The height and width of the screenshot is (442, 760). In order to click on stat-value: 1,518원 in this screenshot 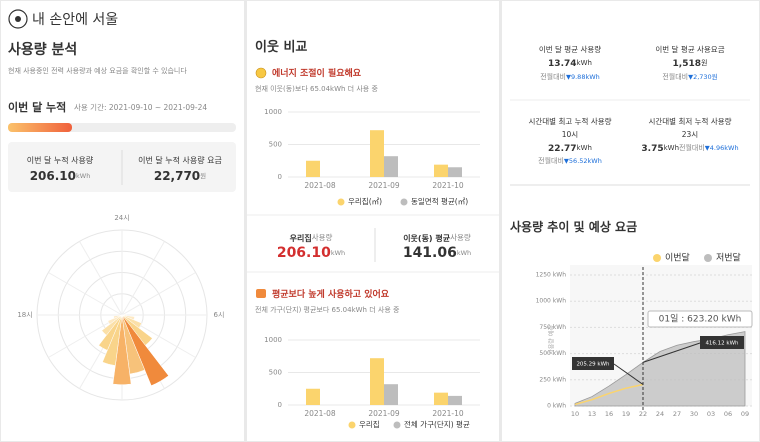, I will do `click(690, 63)`.